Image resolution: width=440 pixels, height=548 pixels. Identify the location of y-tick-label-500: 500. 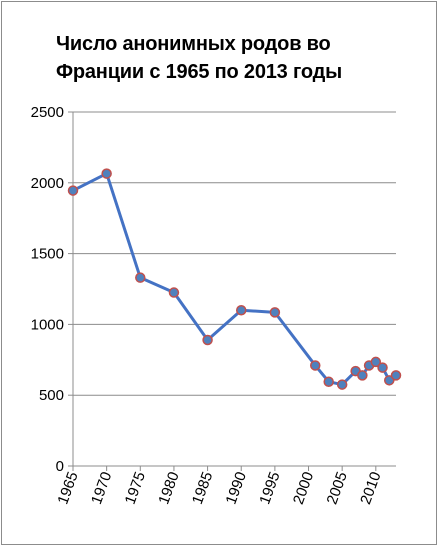
(51, 395).